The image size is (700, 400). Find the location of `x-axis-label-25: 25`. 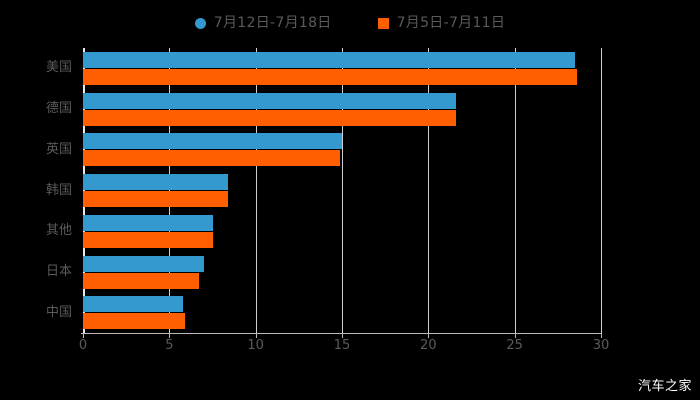

x-axis-label-25: 25 is located at coordinates (514, 345).